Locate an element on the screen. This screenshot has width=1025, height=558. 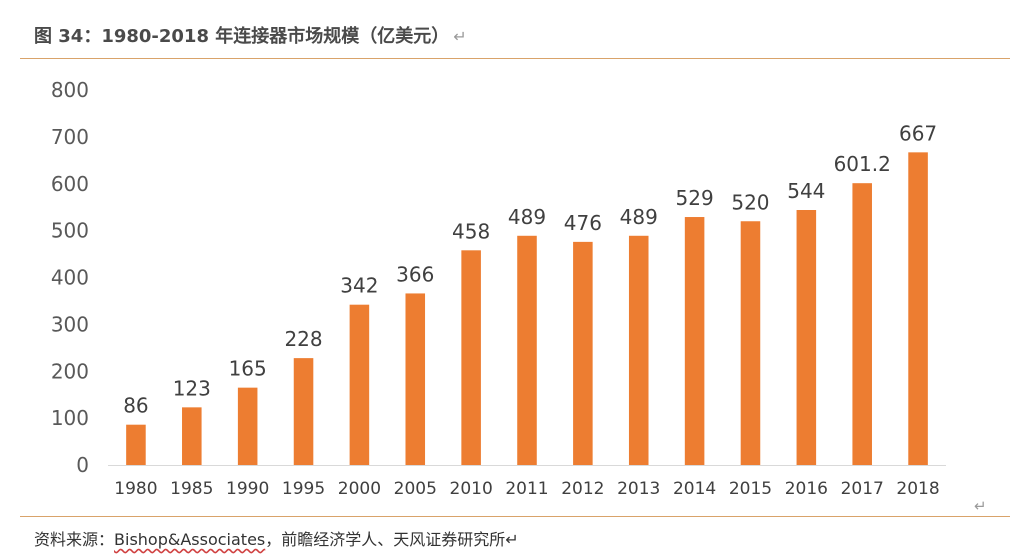
figure-title-text: 图 34：1980-2018 年连接器市场规模（亿美元） is located at coordinates (242, 36).